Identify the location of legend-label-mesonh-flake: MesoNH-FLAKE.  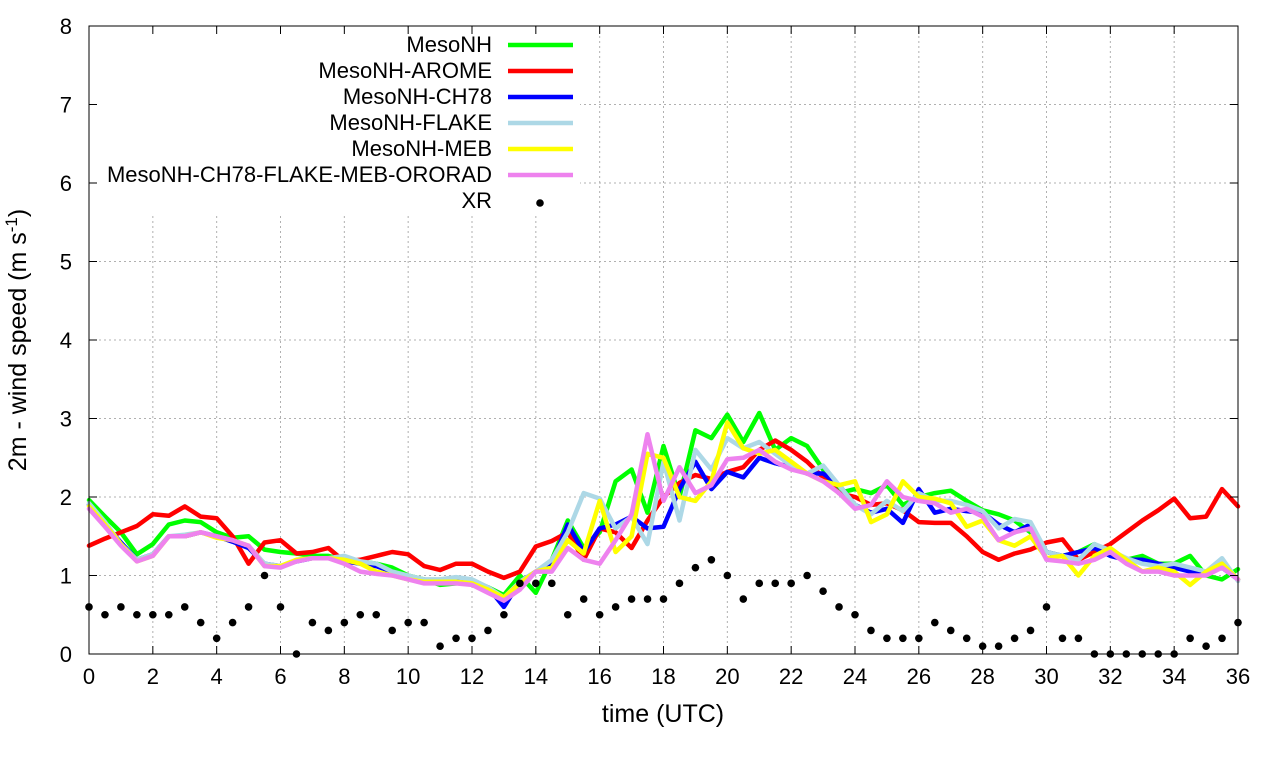
(410, 122).